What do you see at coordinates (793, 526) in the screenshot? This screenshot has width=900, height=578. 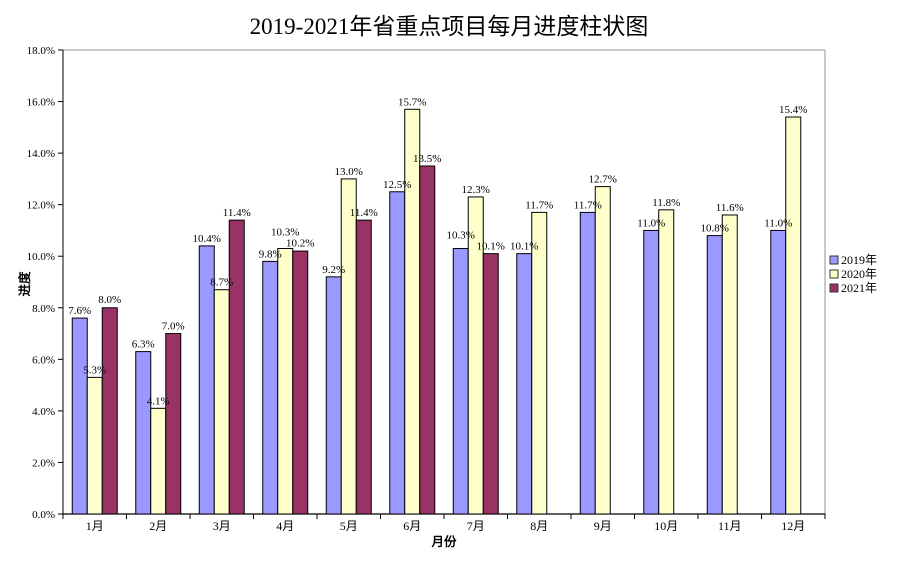 I see `category-label: 12月` at bounding box center [793, 526].